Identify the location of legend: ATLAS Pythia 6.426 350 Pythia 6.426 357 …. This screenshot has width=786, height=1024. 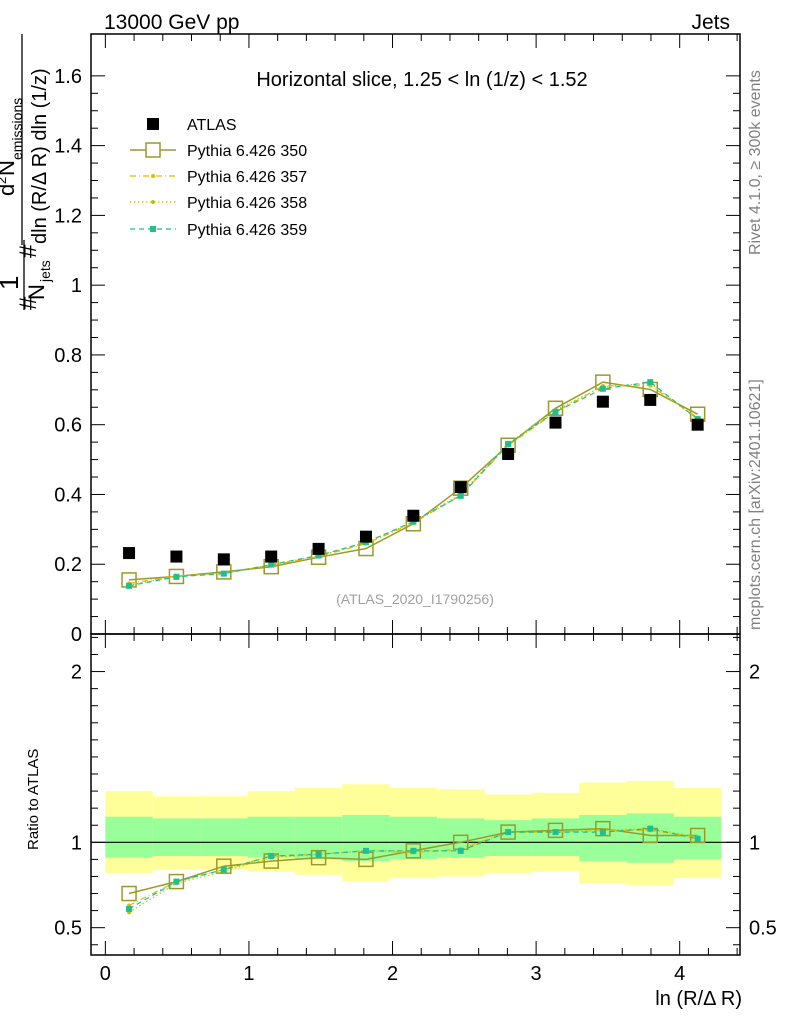
(218, 178).